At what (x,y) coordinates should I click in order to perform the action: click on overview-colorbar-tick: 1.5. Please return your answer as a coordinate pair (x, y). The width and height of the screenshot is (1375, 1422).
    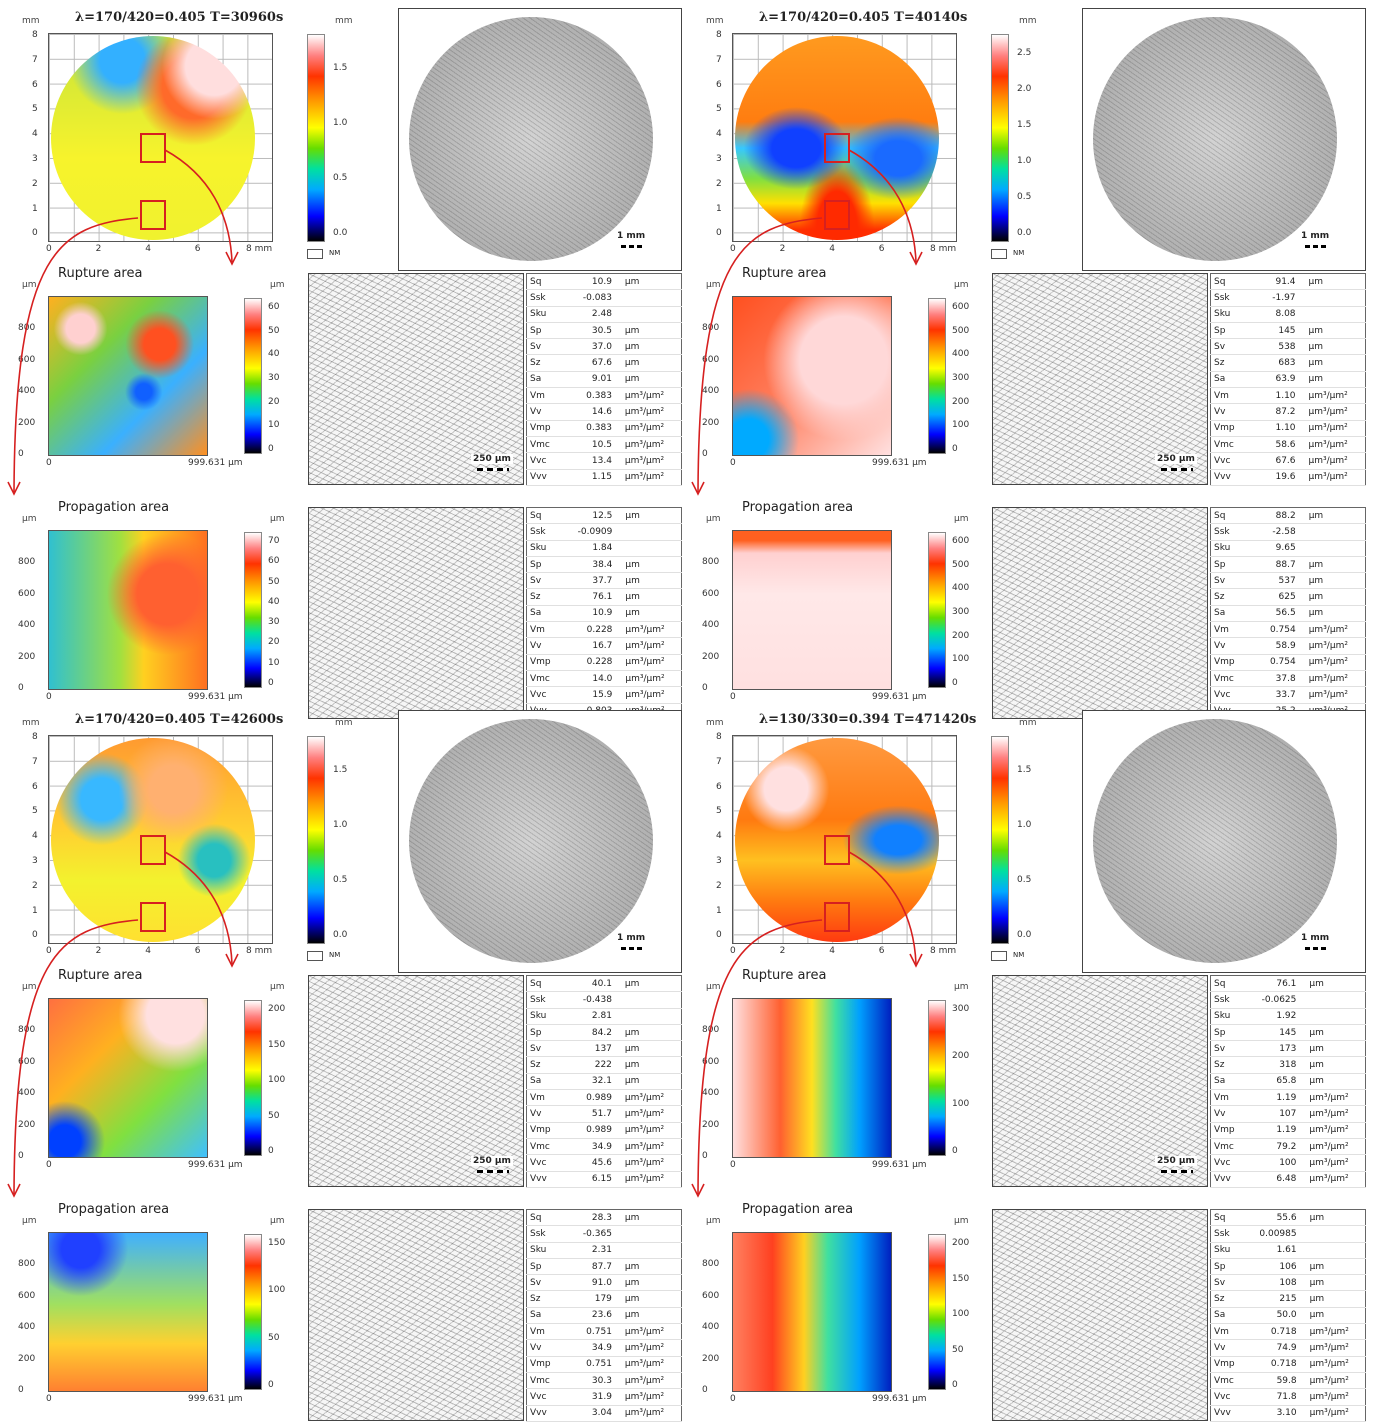
    Looking at the image, I should click on (340, 770).